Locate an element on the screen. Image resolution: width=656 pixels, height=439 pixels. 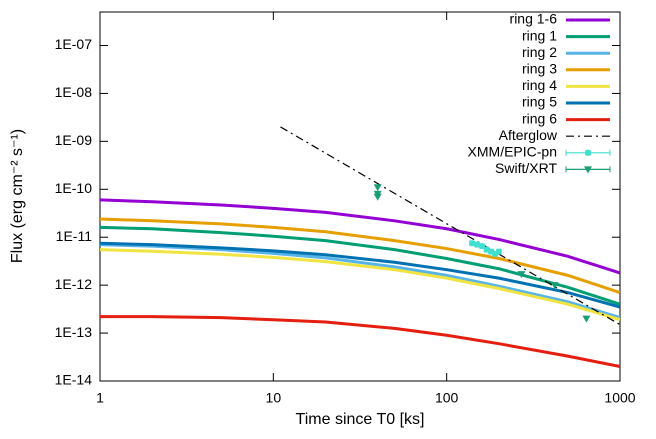
y-tick-label: 1E-12 is located at coordinates (74, 284).